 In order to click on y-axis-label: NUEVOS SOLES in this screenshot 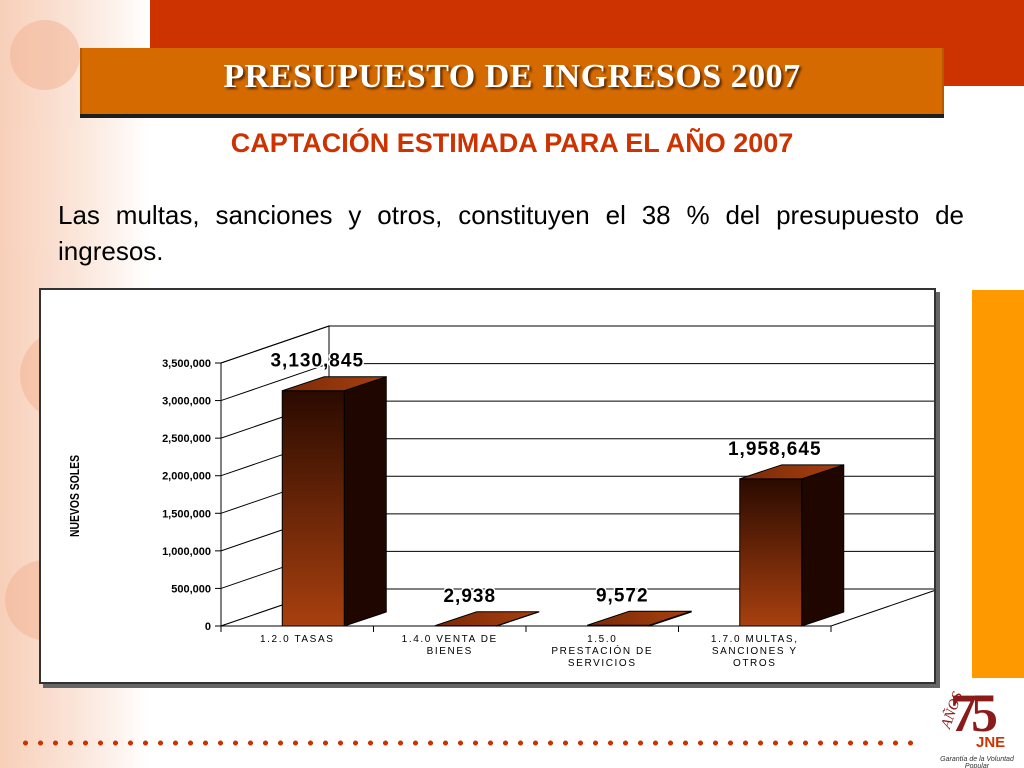, I will do `click(75, 496)`.